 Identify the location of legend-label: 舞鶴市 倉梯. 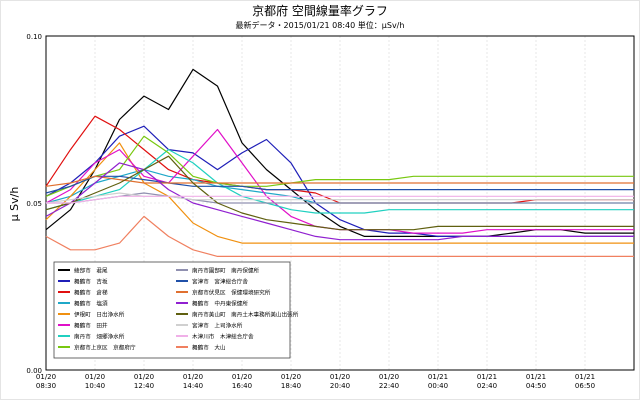
(91, 293).